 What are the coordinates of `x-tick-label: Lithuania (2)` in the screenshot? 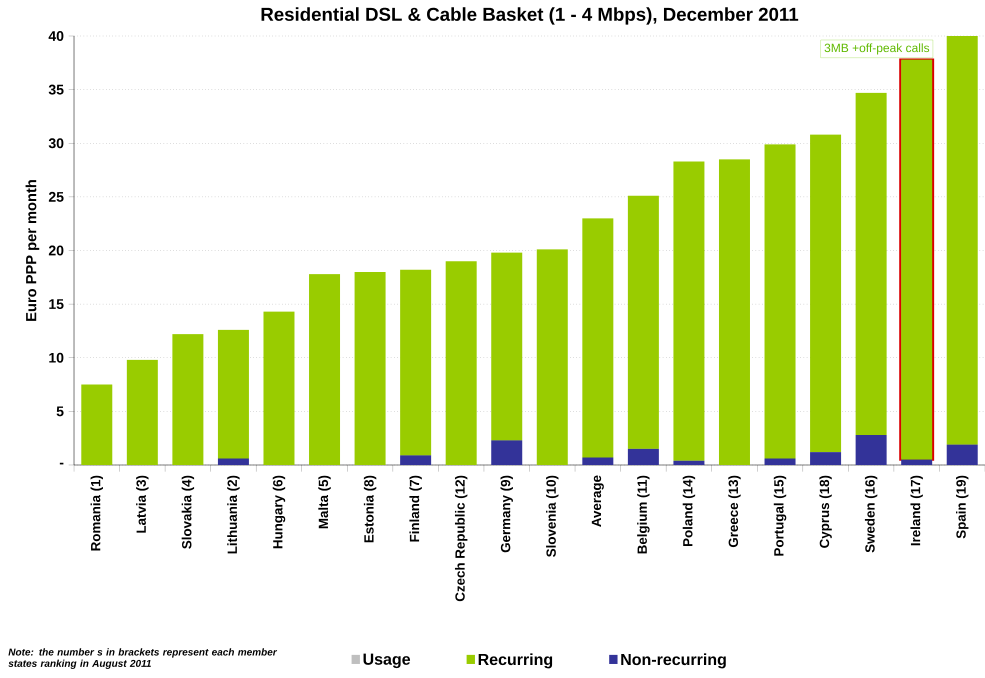 It's located at (233, 515).